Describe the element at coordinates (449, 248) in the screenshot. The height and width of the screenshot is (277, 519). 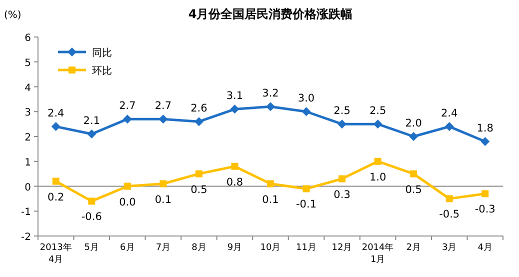
I see `x-tick-label: 3月` at that location.